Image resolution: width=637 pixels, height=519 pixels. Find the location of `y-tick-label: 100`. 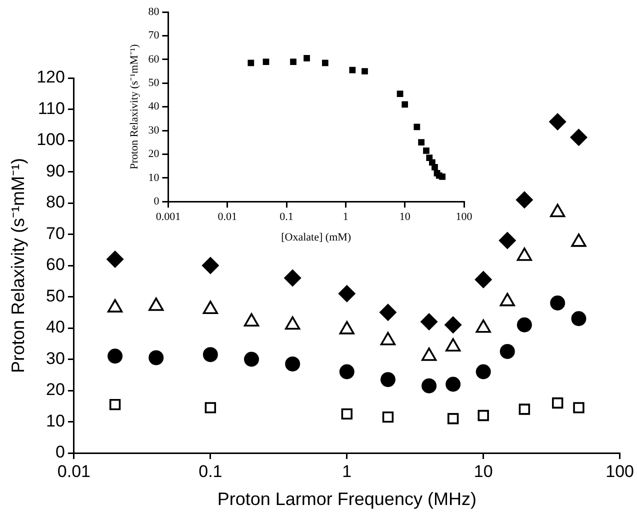

y-tick-label: 100 is located at coordinates (50, 140).